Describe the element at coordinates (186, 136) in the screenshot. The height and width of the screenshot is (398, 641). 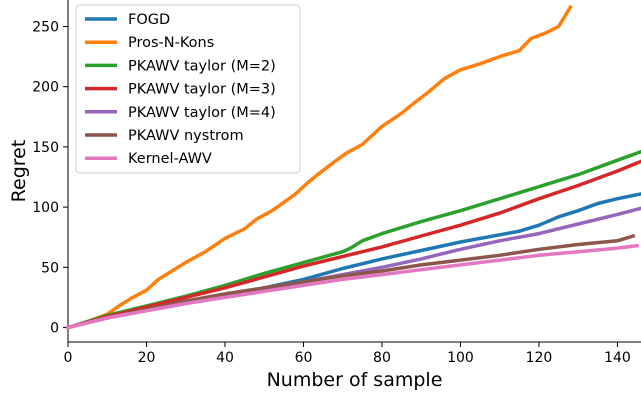
I see `legend-entry: PKAWV nystrom` at that location.